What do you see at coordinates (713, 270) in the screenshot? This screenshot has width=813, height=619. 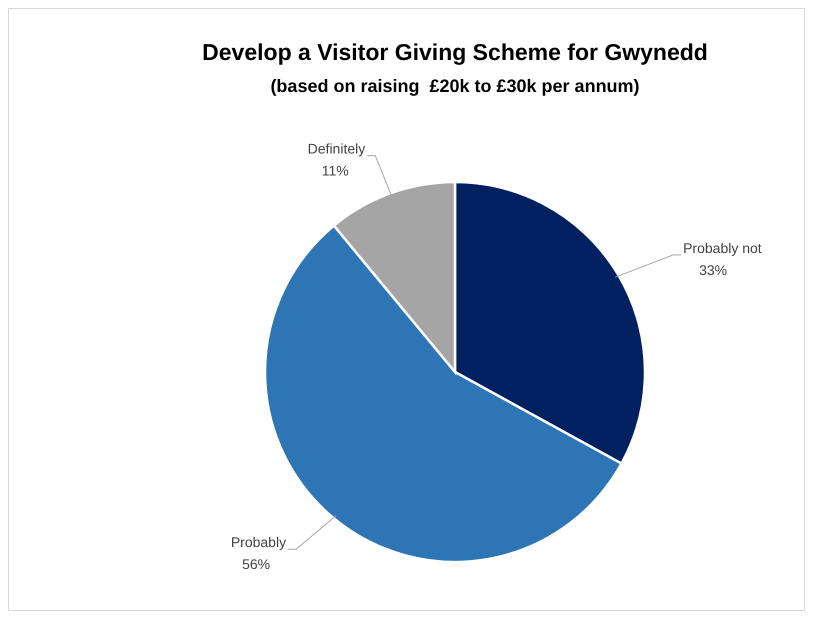 I see `data-label: 33%` at bounding box center [713, 270].